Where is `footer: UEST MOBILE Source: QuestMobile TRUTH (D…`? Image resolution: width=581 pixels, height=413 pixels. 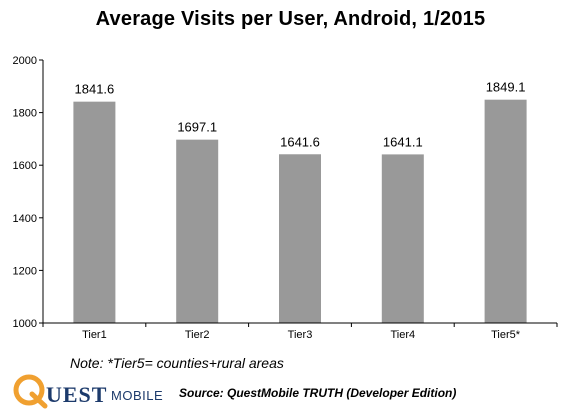 footer: UEST MOBILE Source: QuestMobile TRUTH (D… is located at coordinates (290, 390).